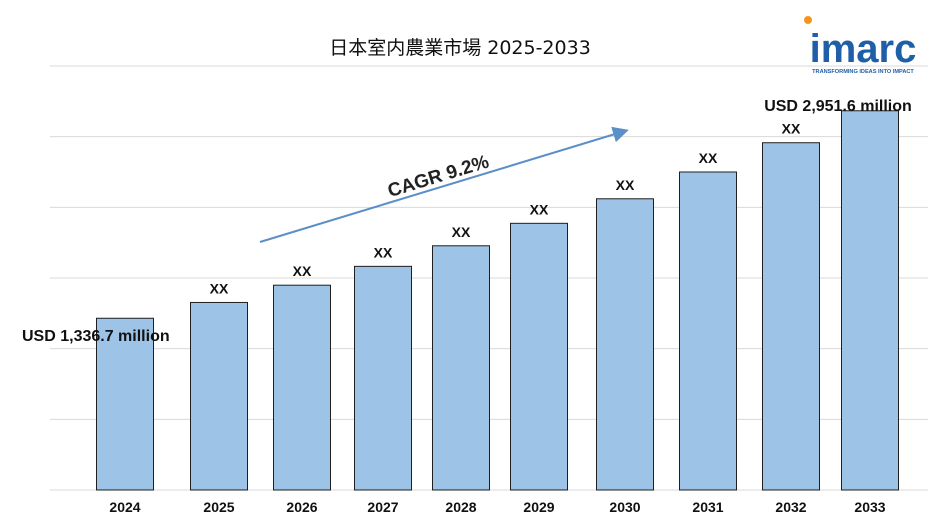 Image resolution: width=940 pixels, height=529 pixels. Describe the element at coordinates (125, 404) in the screenshot. I see `bar-2024` at that location.